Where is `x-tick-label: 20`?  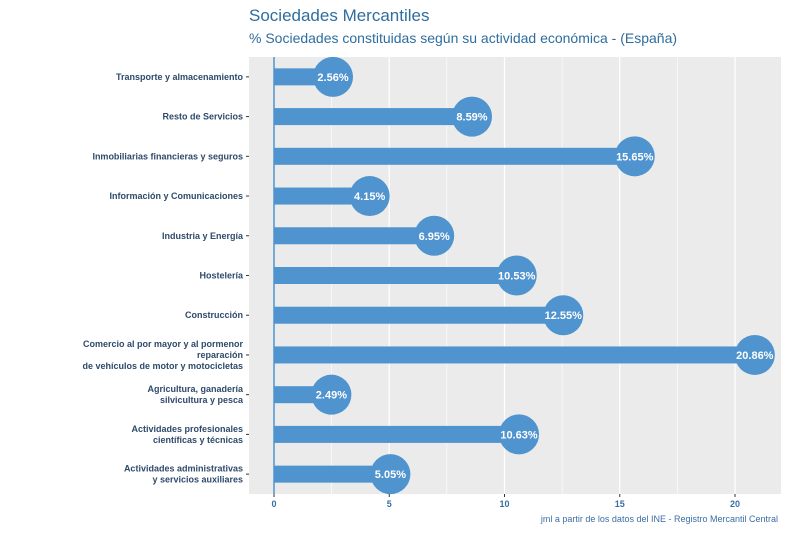
x-tick-label: 20 is located at coordinates (735, 504).